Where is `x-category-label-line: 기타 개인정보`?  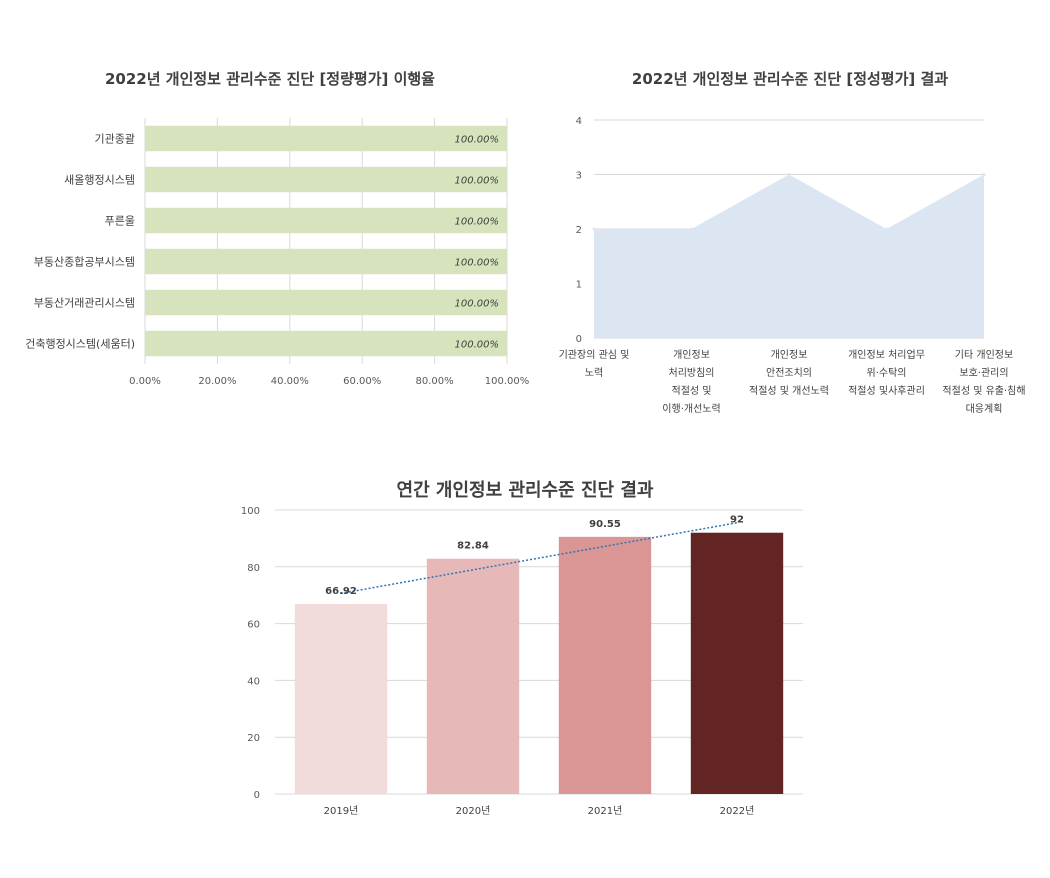 x-category-label-line: 기타 개인정보 is located at coordinates (984, 355).